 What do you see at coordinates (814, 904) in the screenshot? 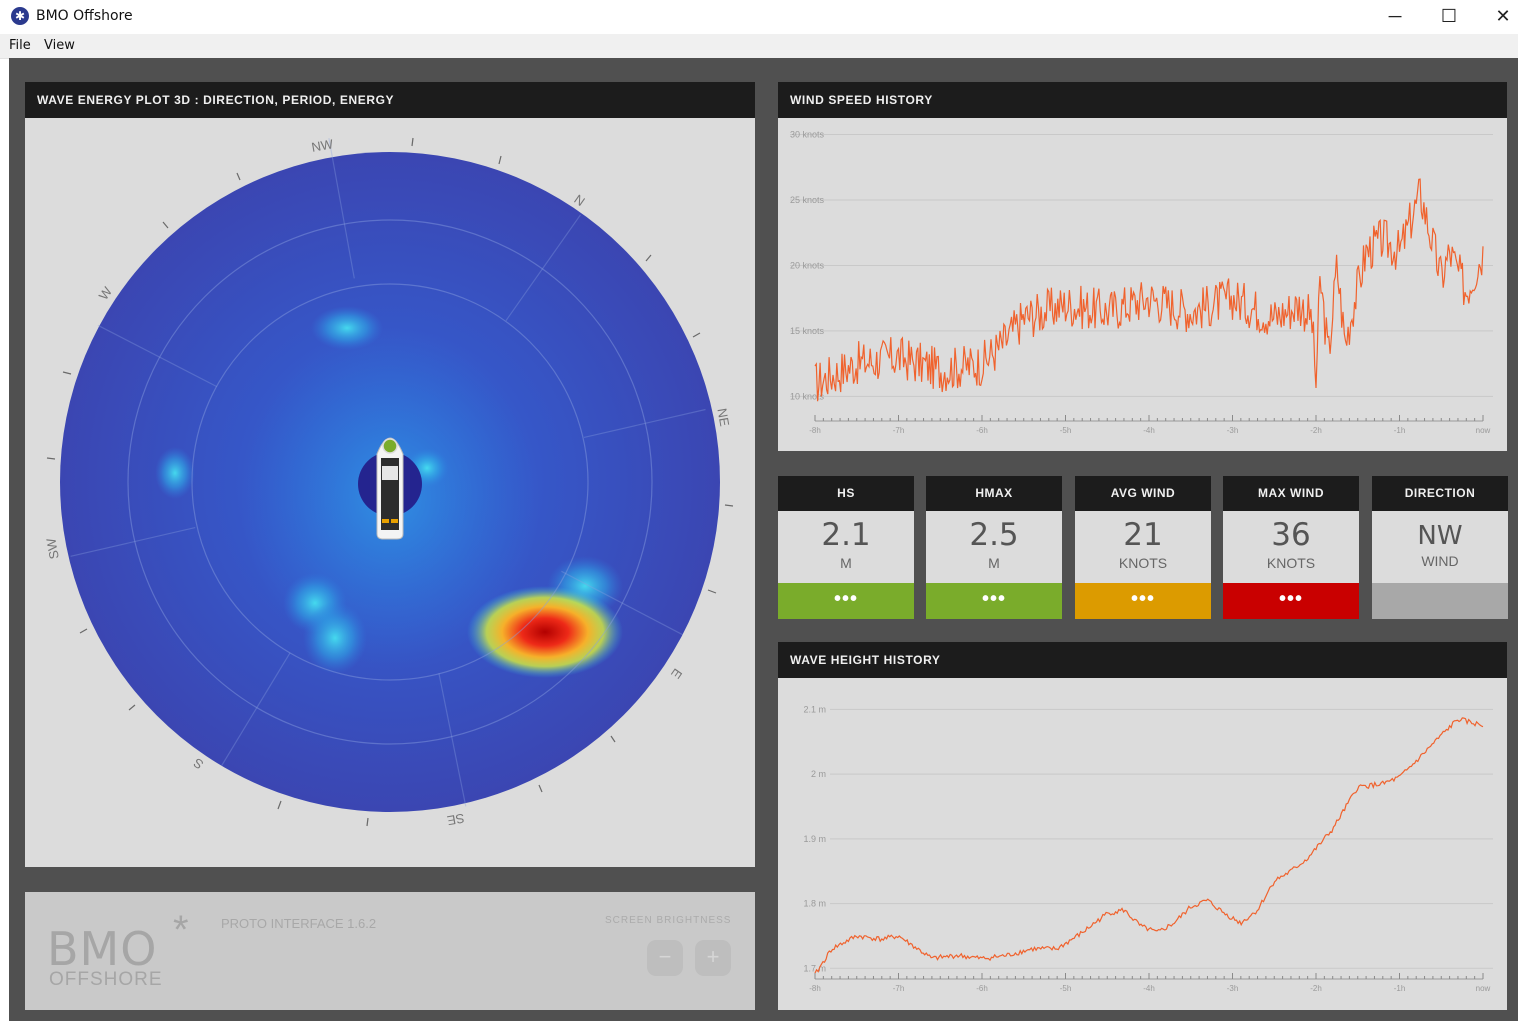
I see `y-tick-label: 1.8 m` at bounding box center [814, 904].